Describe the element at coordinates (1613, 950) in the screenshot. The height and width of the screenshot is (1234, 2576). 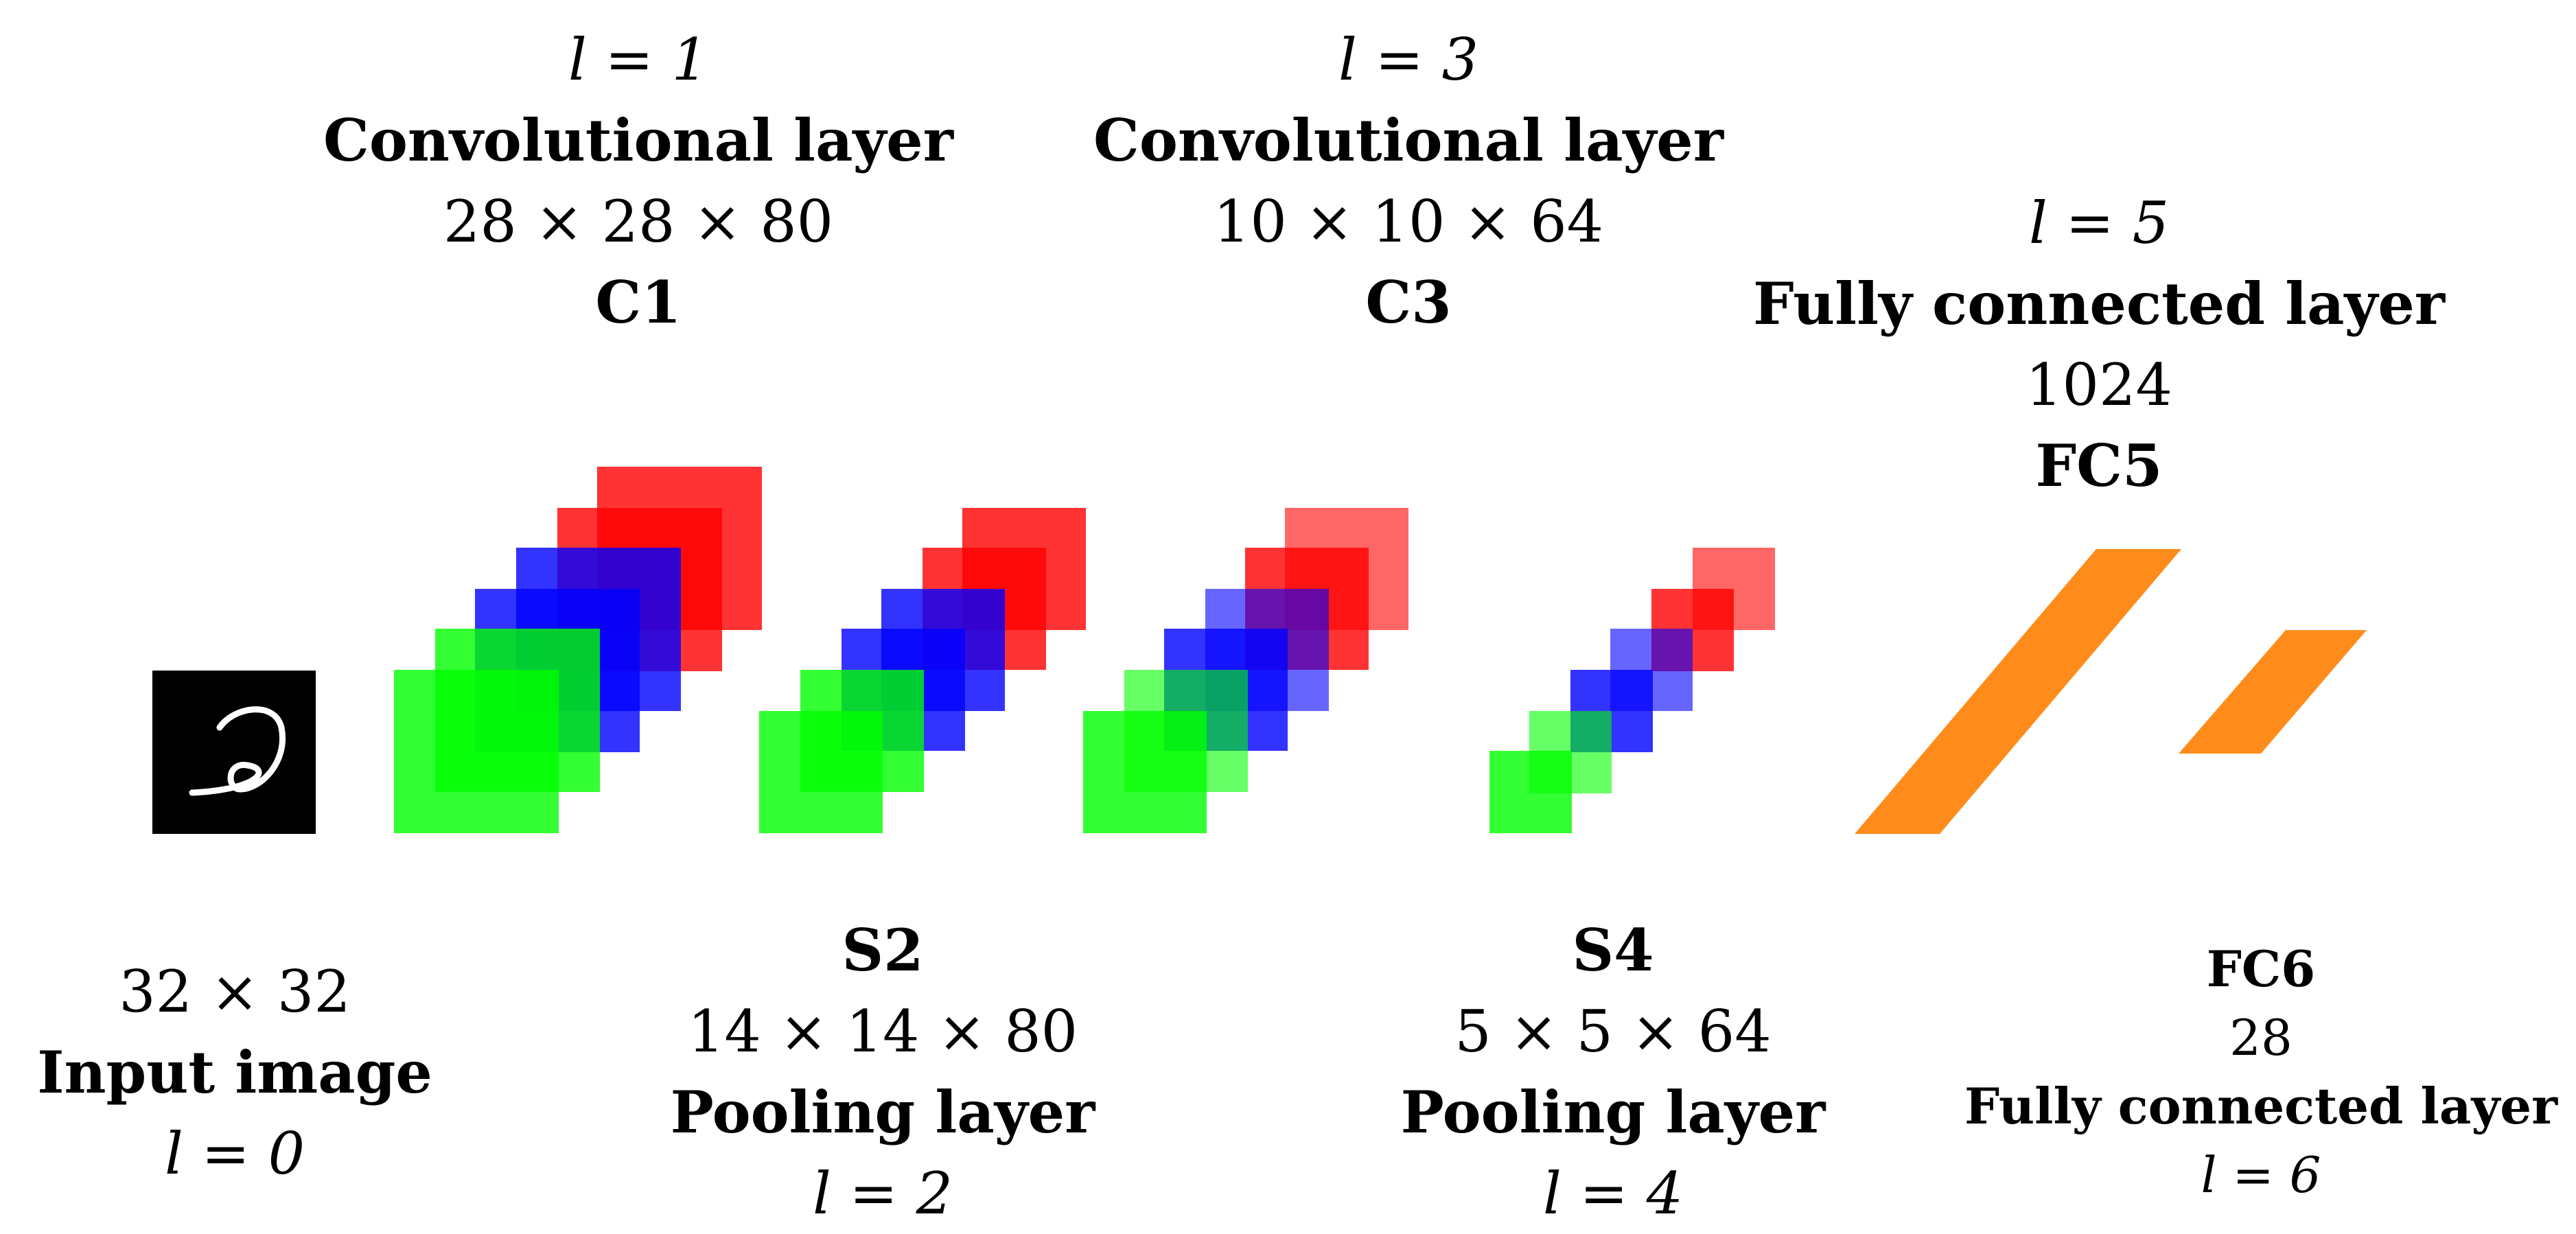
I see `s4-name: S4` at that location.